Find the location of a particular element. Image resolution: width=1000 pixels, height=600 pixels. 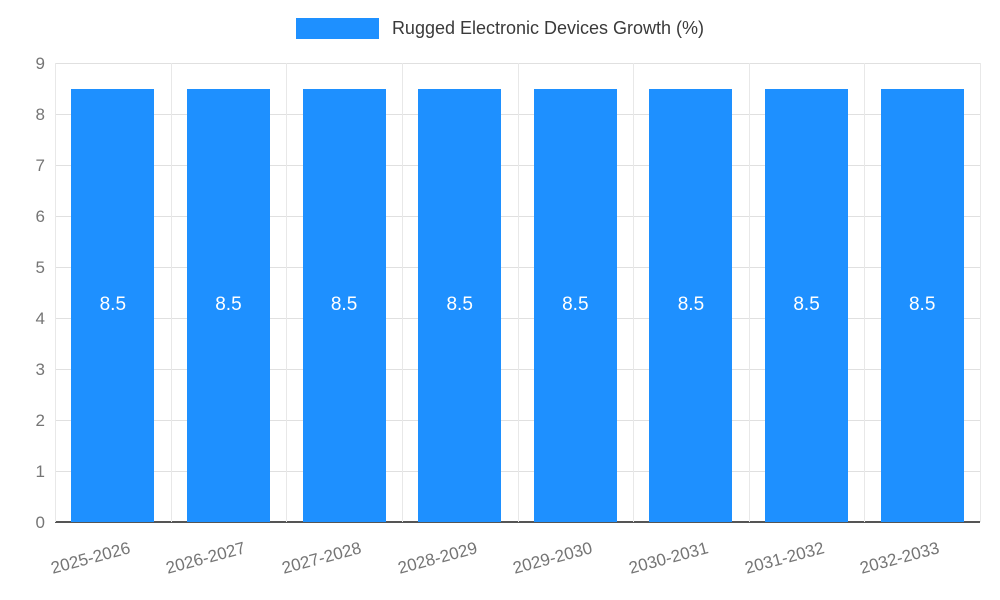

y-axis-tick-label: 5 is located at coordinates (40, 267).